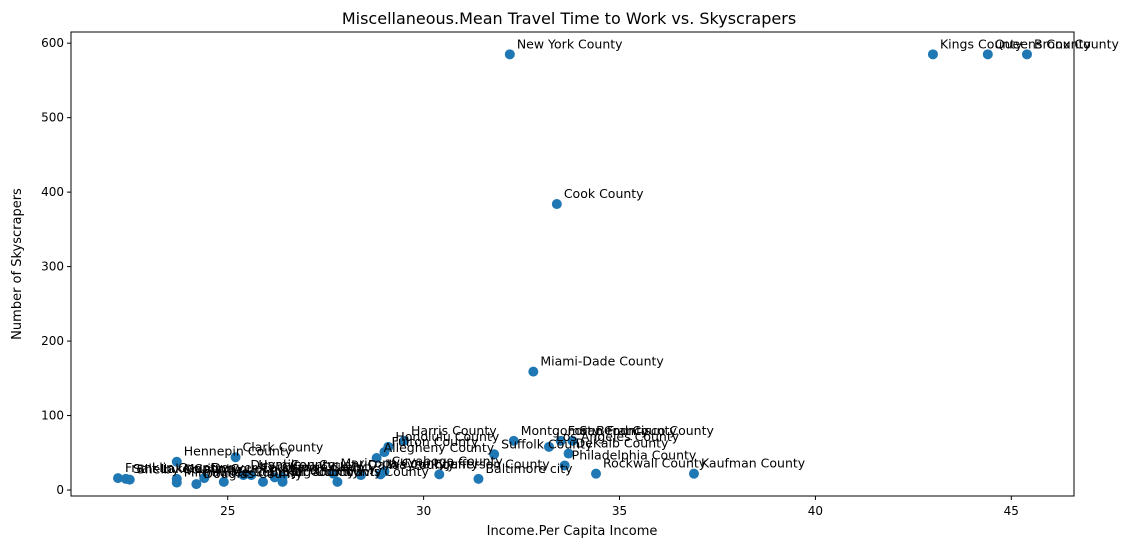 Image resolution: width=1138 pixels, height=547 pixels. What do you see at coordinates (52, 416) in the screenshot?
I see `y-tick-label: 100` at bounding box center [52, 416].